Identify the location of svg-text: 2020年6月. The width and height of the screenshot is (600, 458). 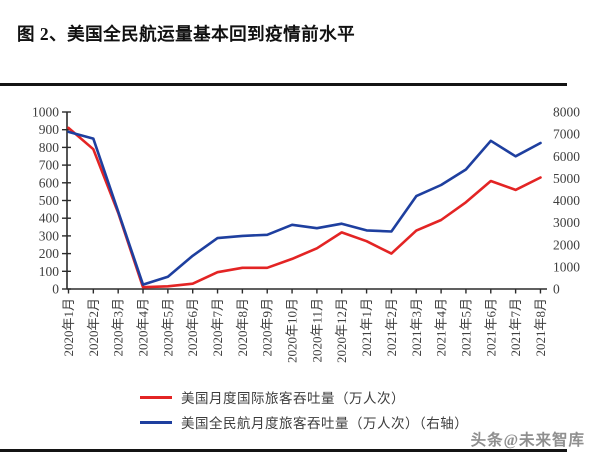
(192, 327).